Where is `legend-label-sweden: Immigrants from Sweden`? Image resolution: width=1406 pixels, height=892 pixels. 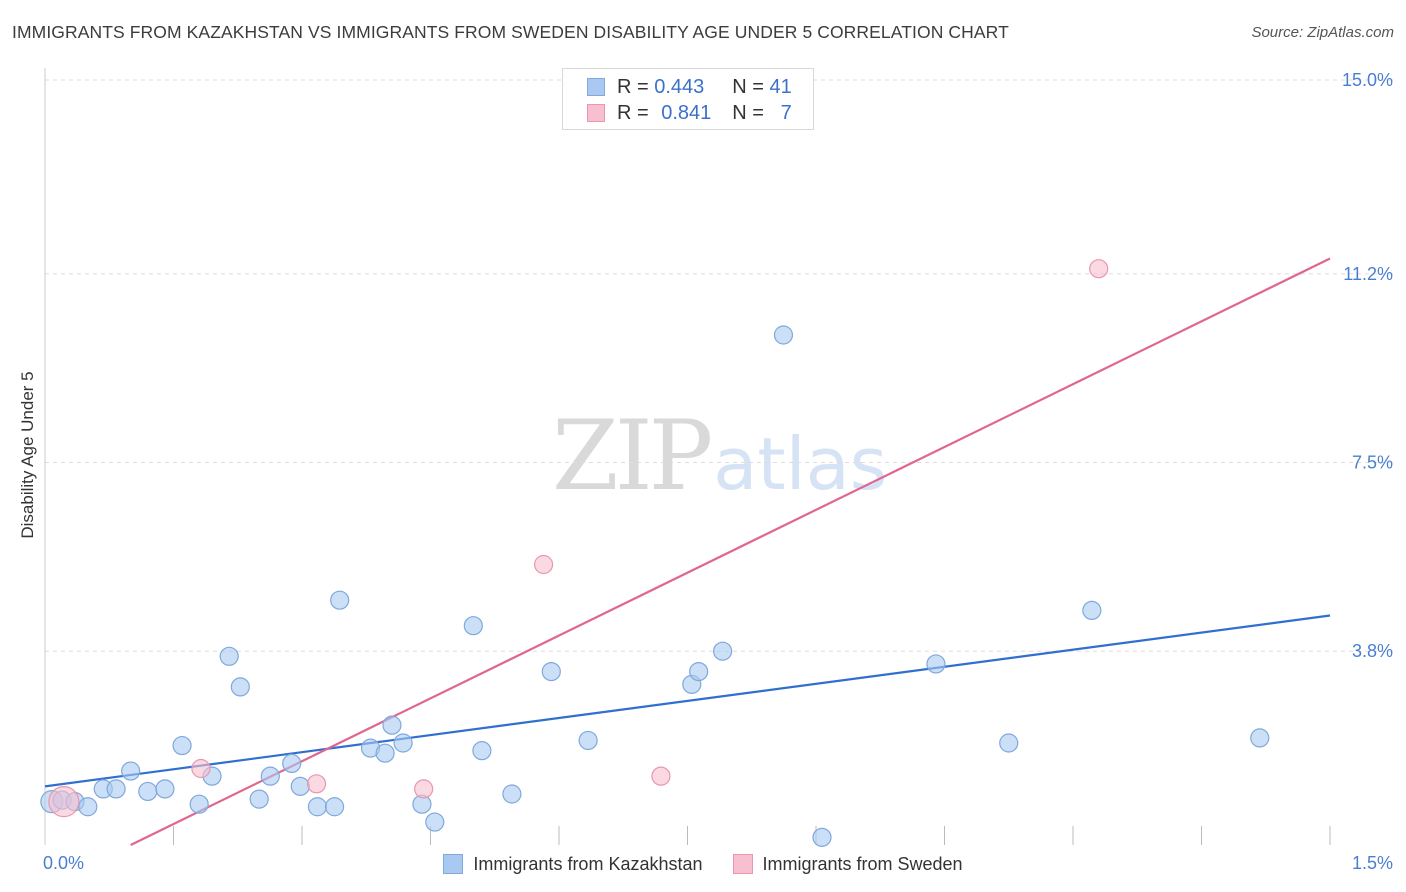
legend-label-sweden: Immigrants from Sweden is located at coordinates (862, 863).